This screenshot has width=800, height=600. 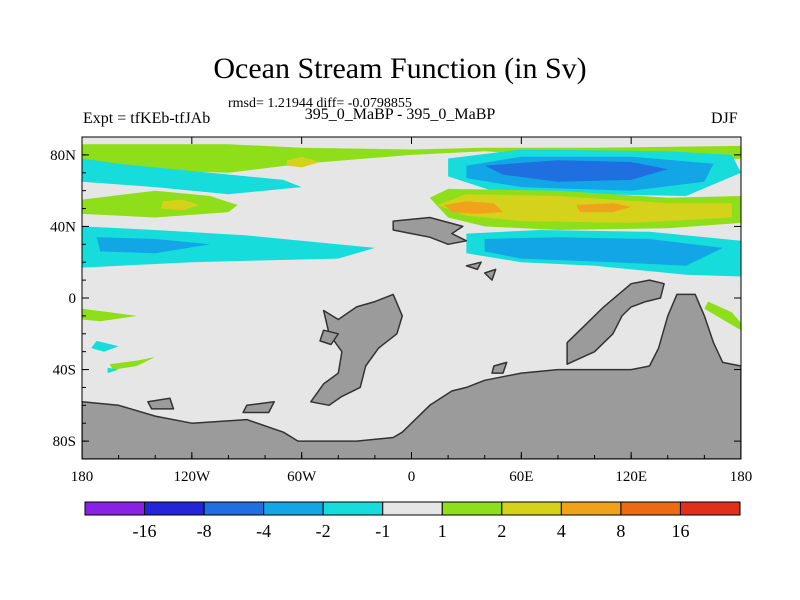 What do you see at coordinates (63, 227) in the screenshot?
I see `y-tick-label: 40N` at bounding box center [63, 227].